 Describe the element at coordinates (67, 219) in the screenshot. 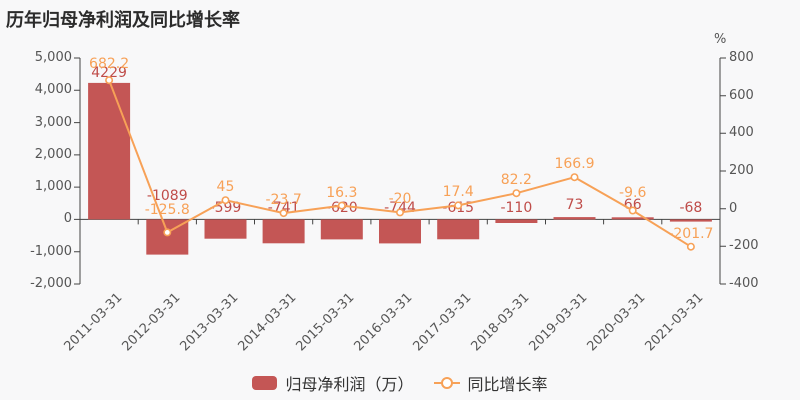

I see `left-axis-tick-label: 0` at that location.